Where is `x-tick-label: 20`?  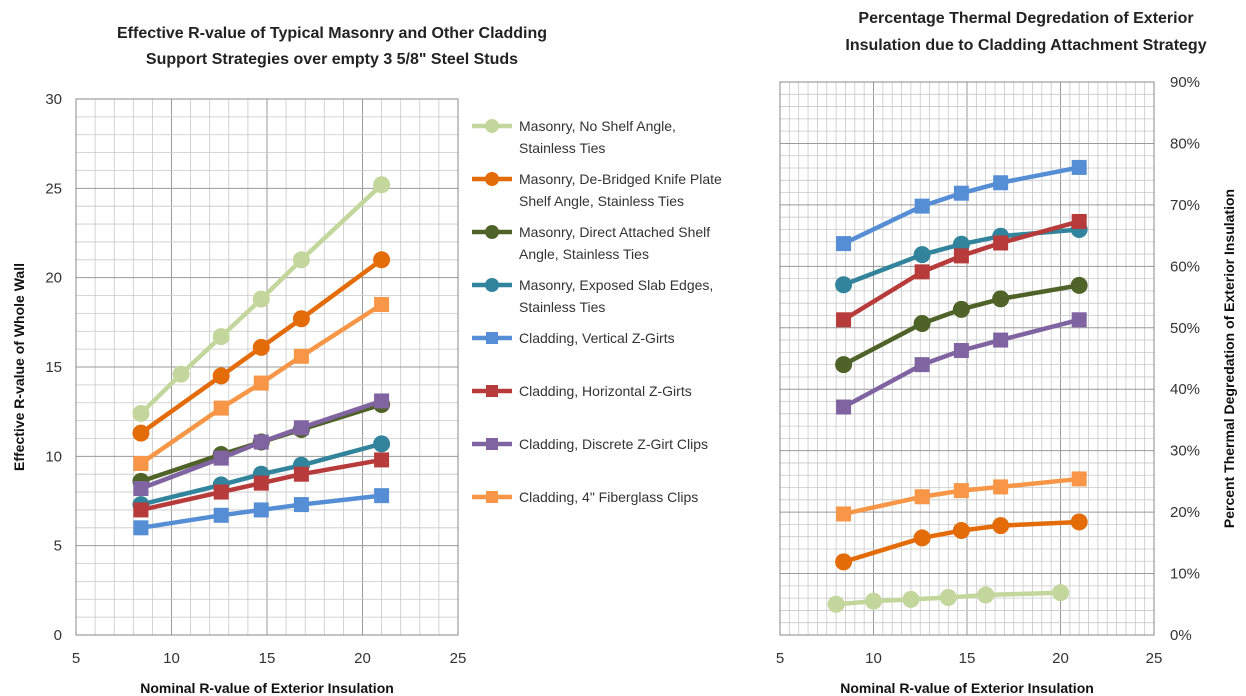 x-tick-label: 20 is located at coordinates (1060, 658).